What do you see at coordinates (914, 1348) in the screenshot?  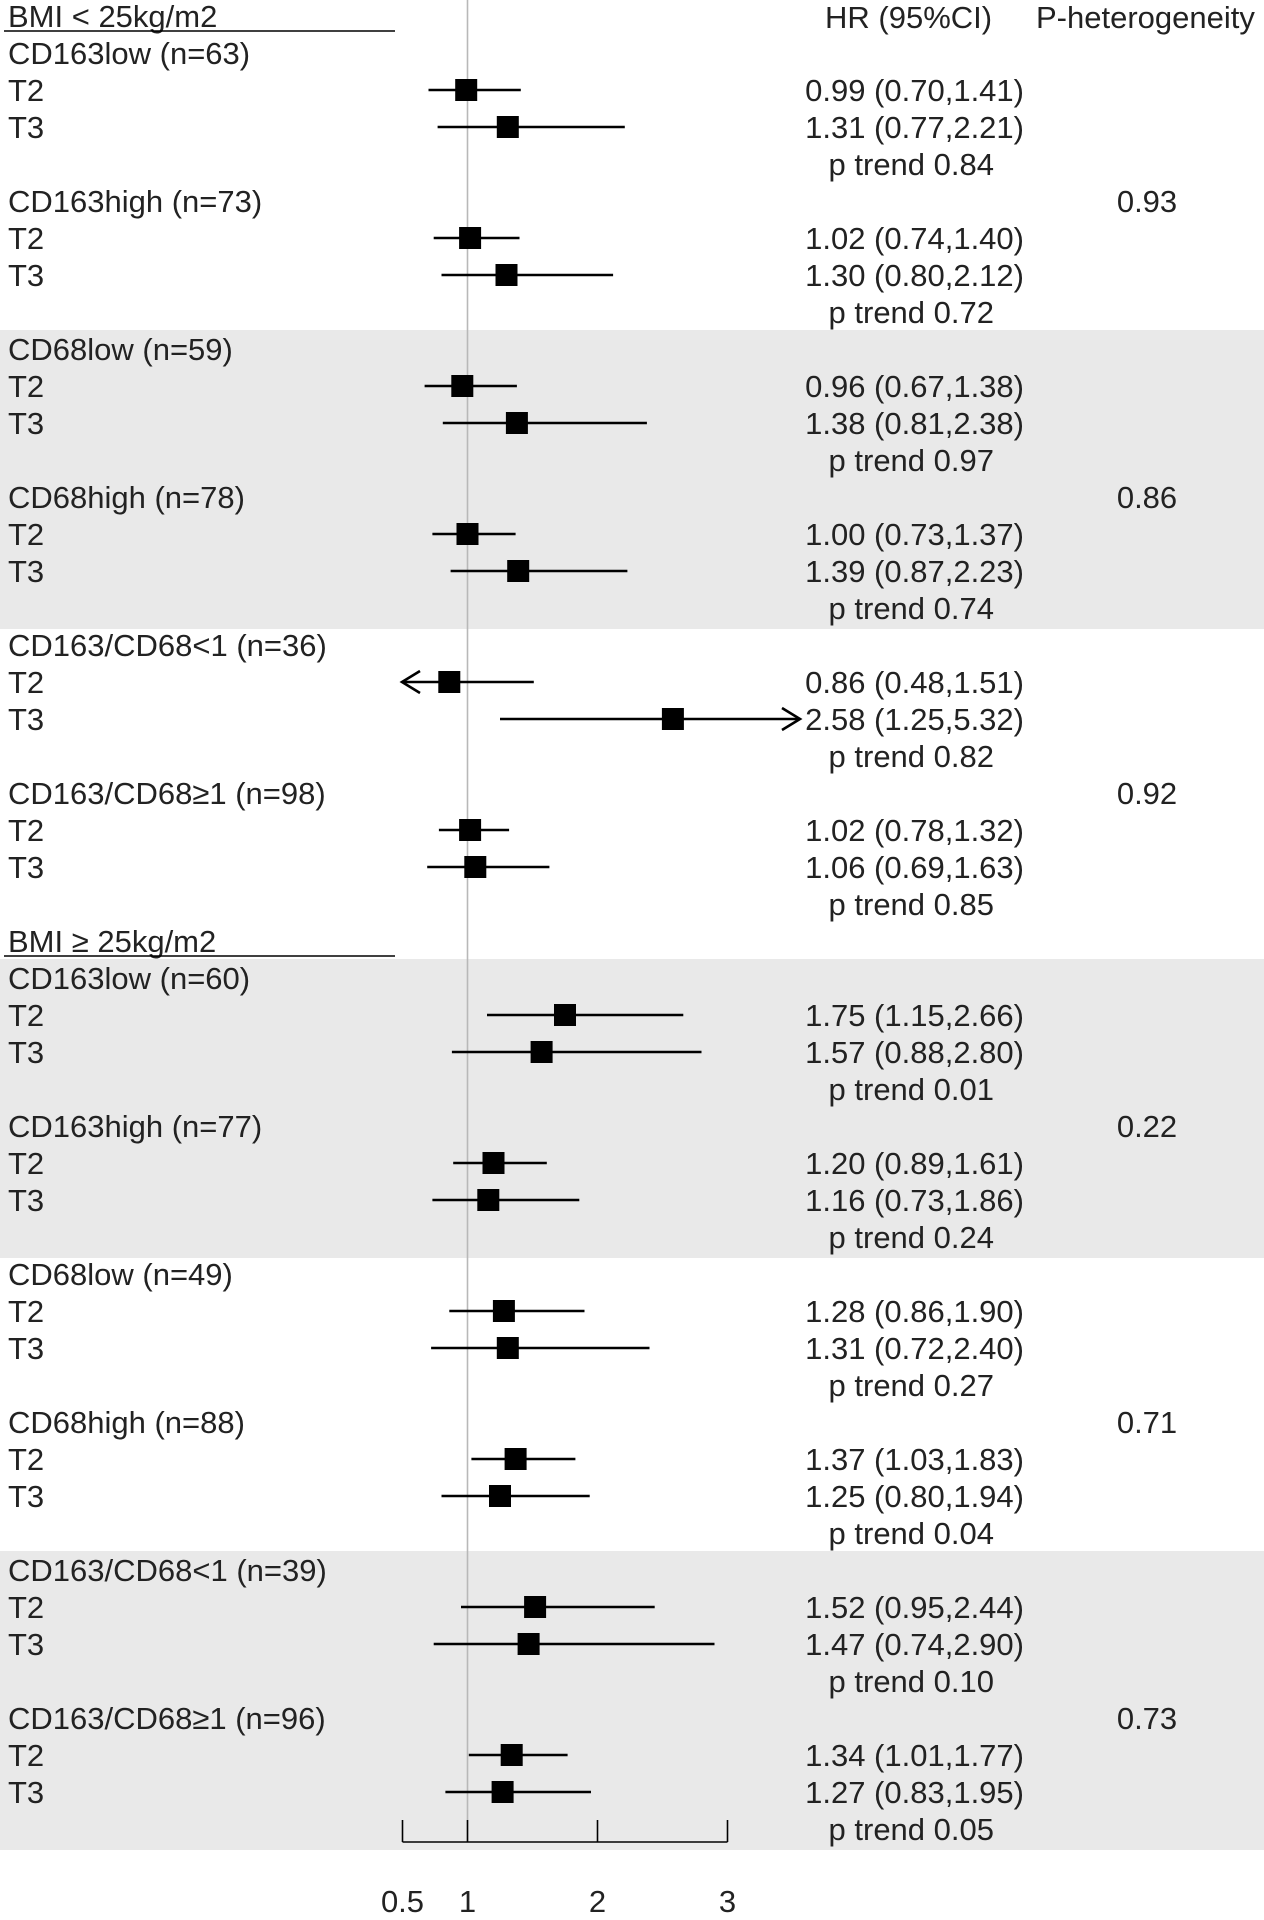 I see `hr-ci-text: 1.31 (0.72,2.40)` at bounding box center [914, 1348].